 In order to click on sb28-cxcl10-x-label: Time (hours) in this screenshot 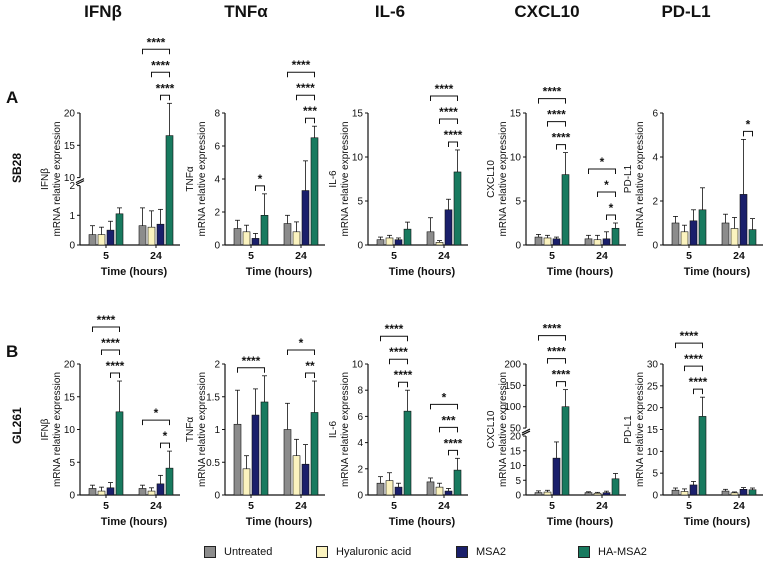, I will do `click(580, 272)`.